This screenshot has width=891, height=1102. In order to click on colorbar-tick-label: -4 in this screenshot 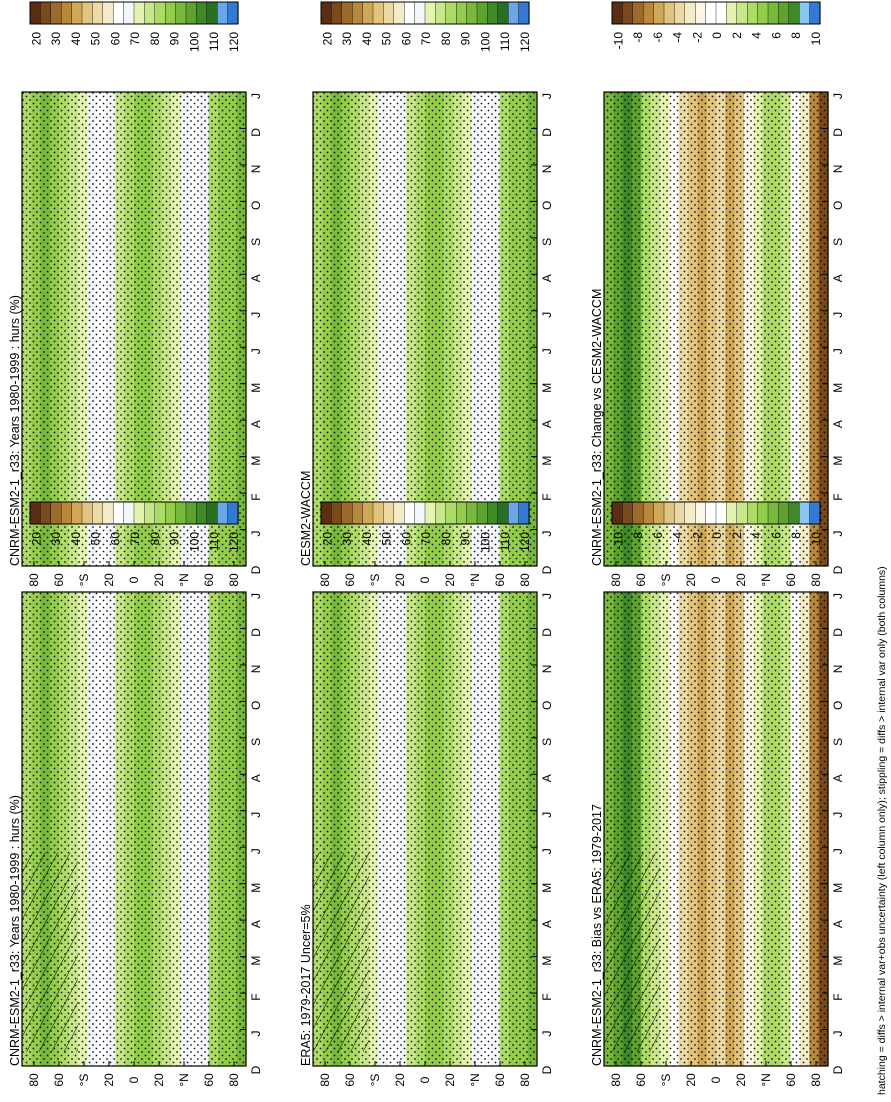, I will do `click(678, 537)`.